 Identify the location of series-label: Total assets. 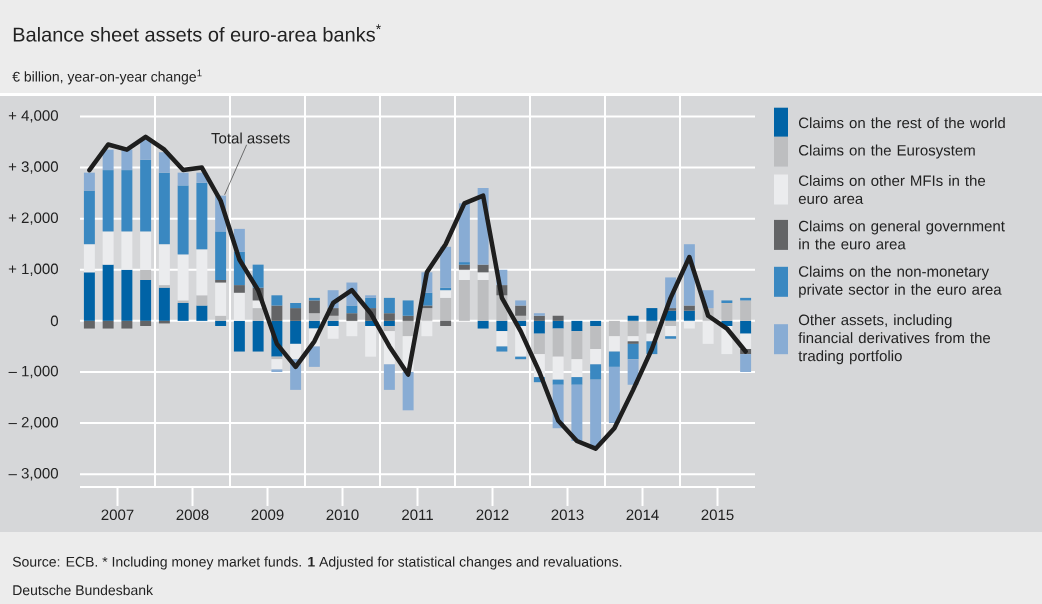
(250, 138).